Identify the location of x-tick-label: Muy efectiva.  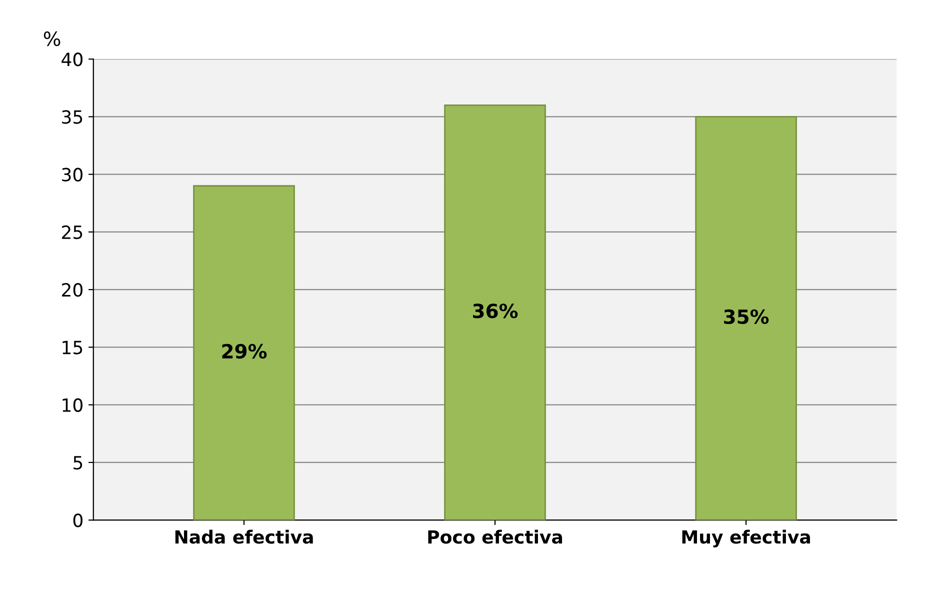
(746, 539).